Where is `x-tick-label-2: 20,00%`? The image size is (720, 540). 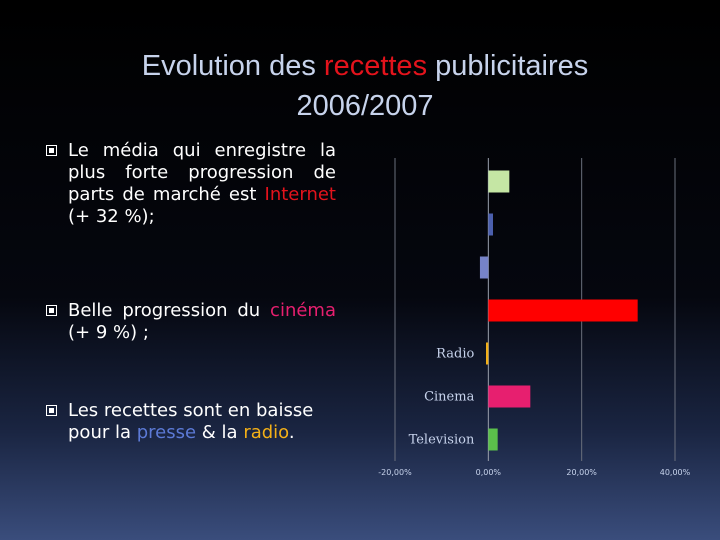 x-tick-label-2: 20,00% is located at coordinates (581, 472).